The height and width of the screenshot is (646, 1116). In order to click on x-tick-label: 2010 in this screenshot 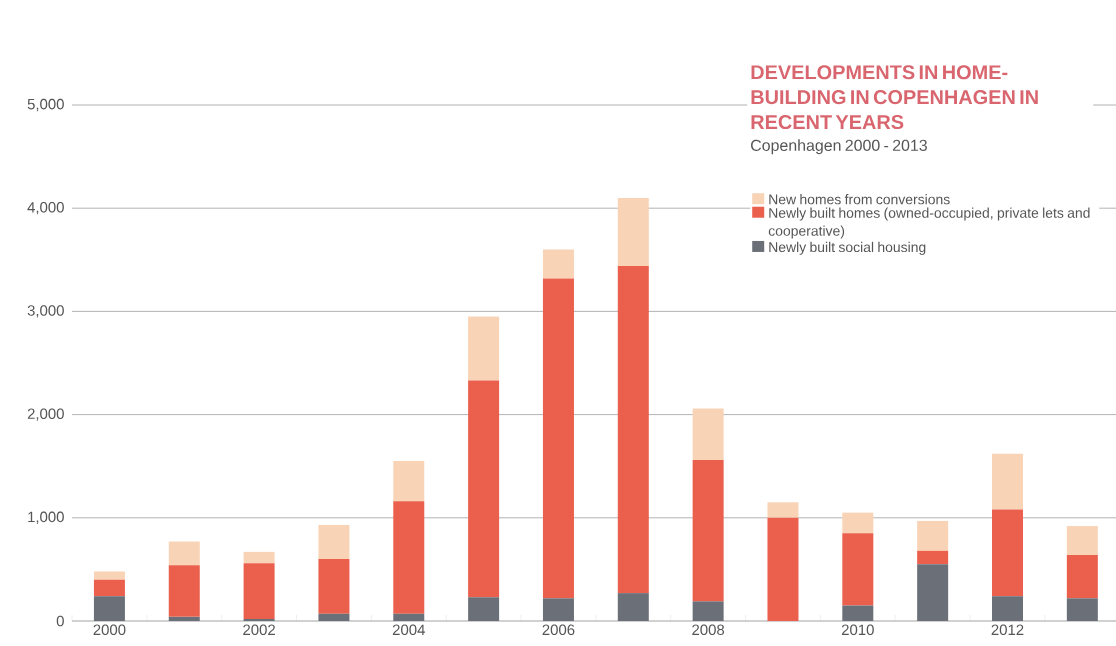, I will do `click(857, 630)`.